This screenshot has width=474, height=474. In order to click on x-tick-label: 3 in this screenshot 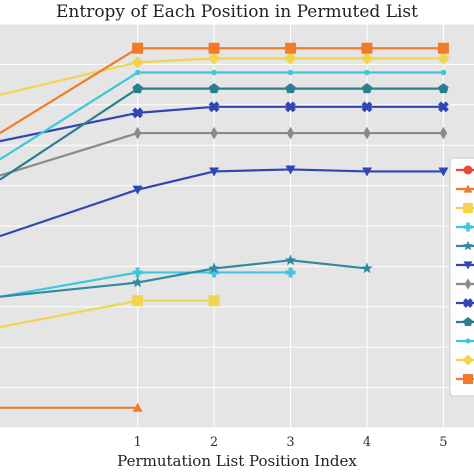, I will do `click(290, 442)`.